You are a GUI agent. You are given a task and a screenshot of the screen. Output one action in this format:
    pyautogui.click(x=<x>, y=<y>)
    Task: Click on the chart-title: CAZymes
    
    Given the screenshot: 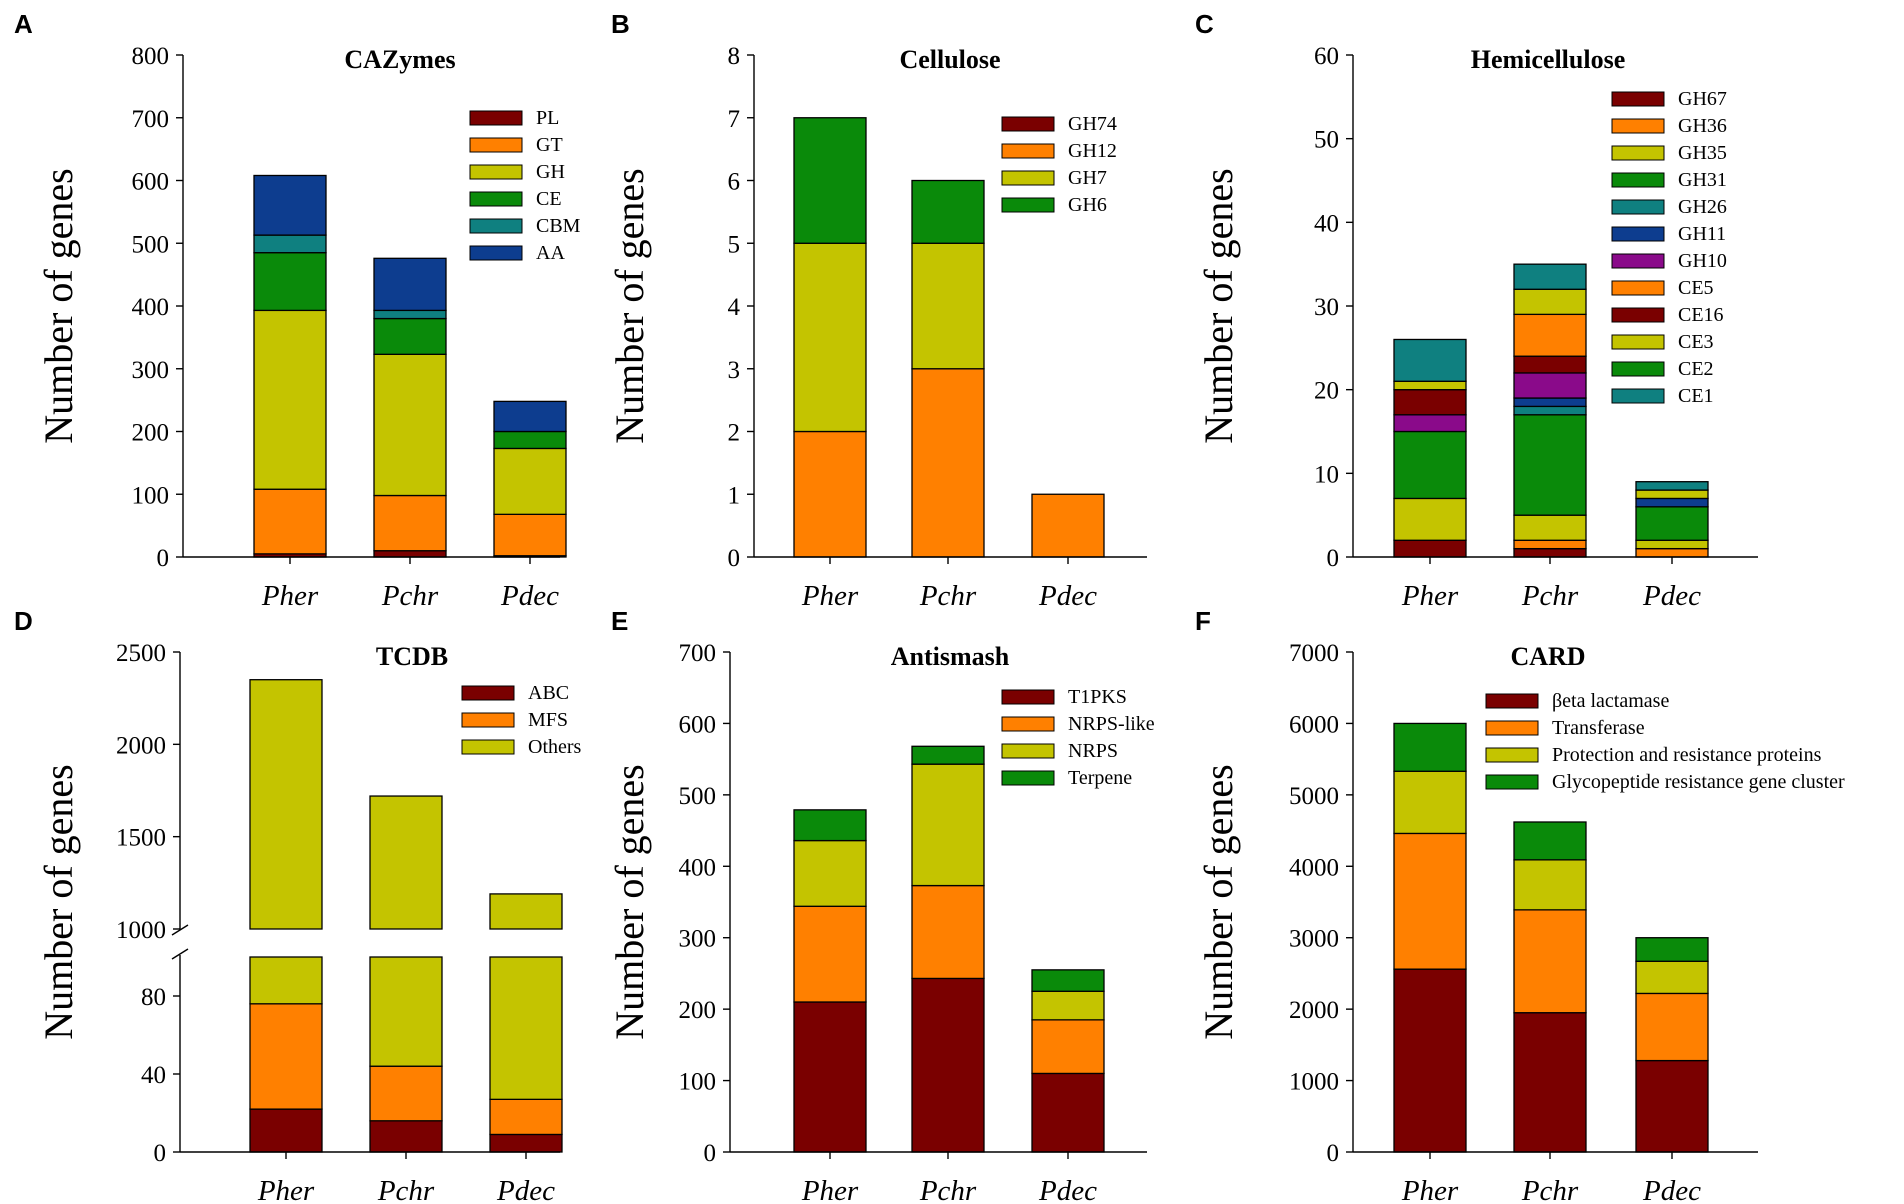 What is the action you would take?
    pyautogui.click(x=399, y=59)
    